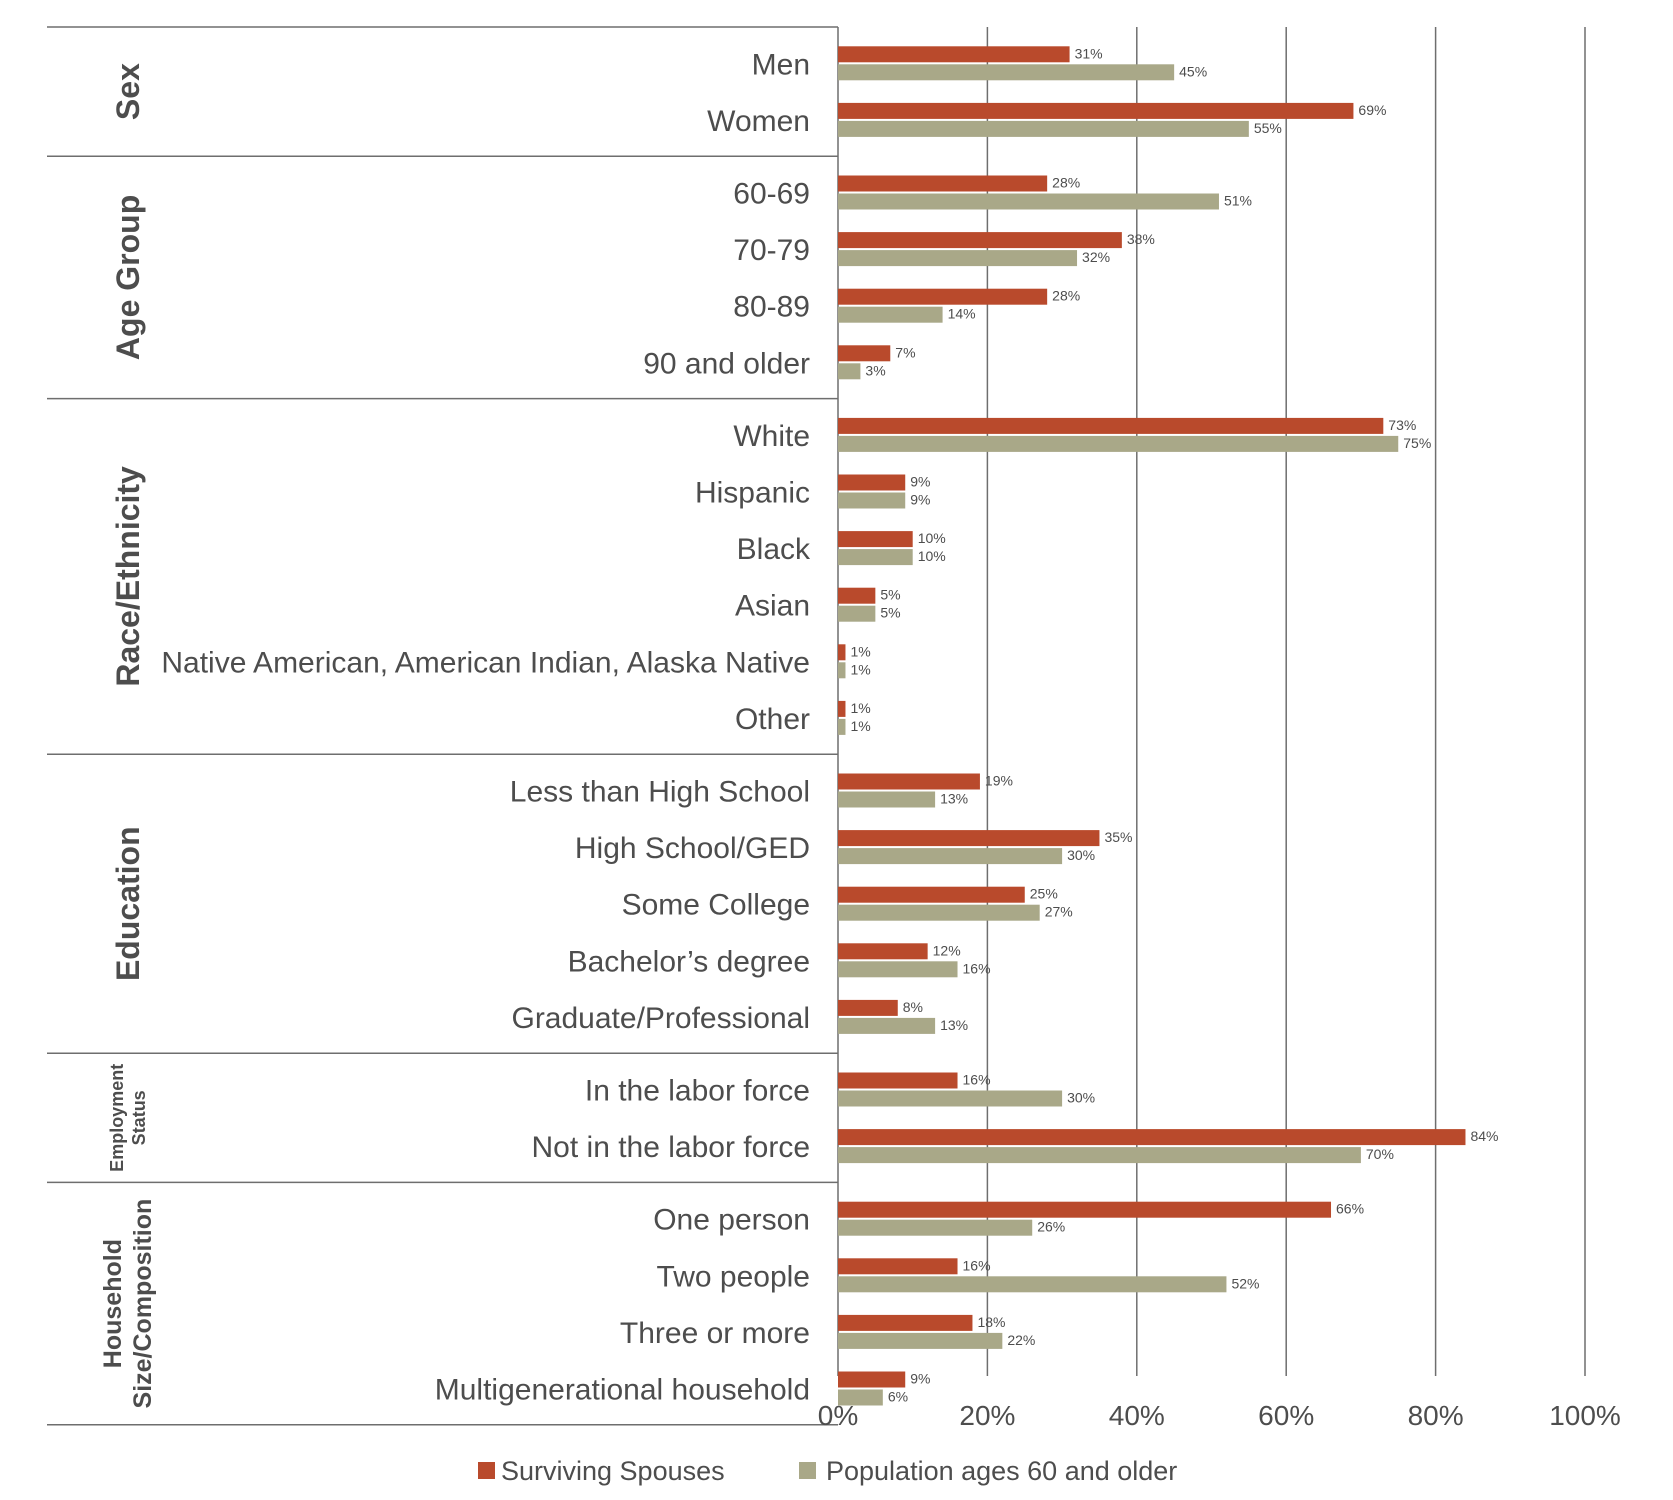  I want to click on value-label: 35%, so click(1118, 837).